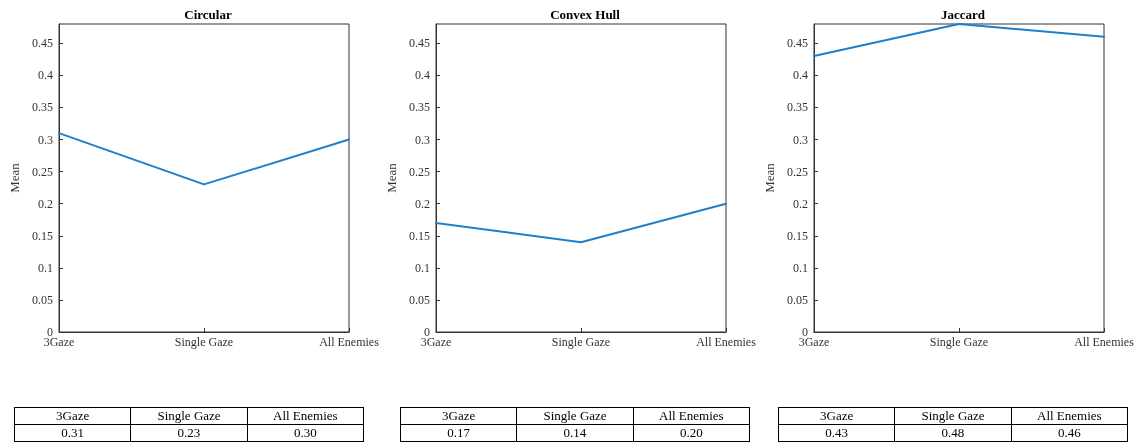 The width and height of the screenshot is (1144, 445). What do you see at coordinates (585, 14) in the screenshot?
I see `chart-title: Convex Hull` at bounding box center [585, 14].